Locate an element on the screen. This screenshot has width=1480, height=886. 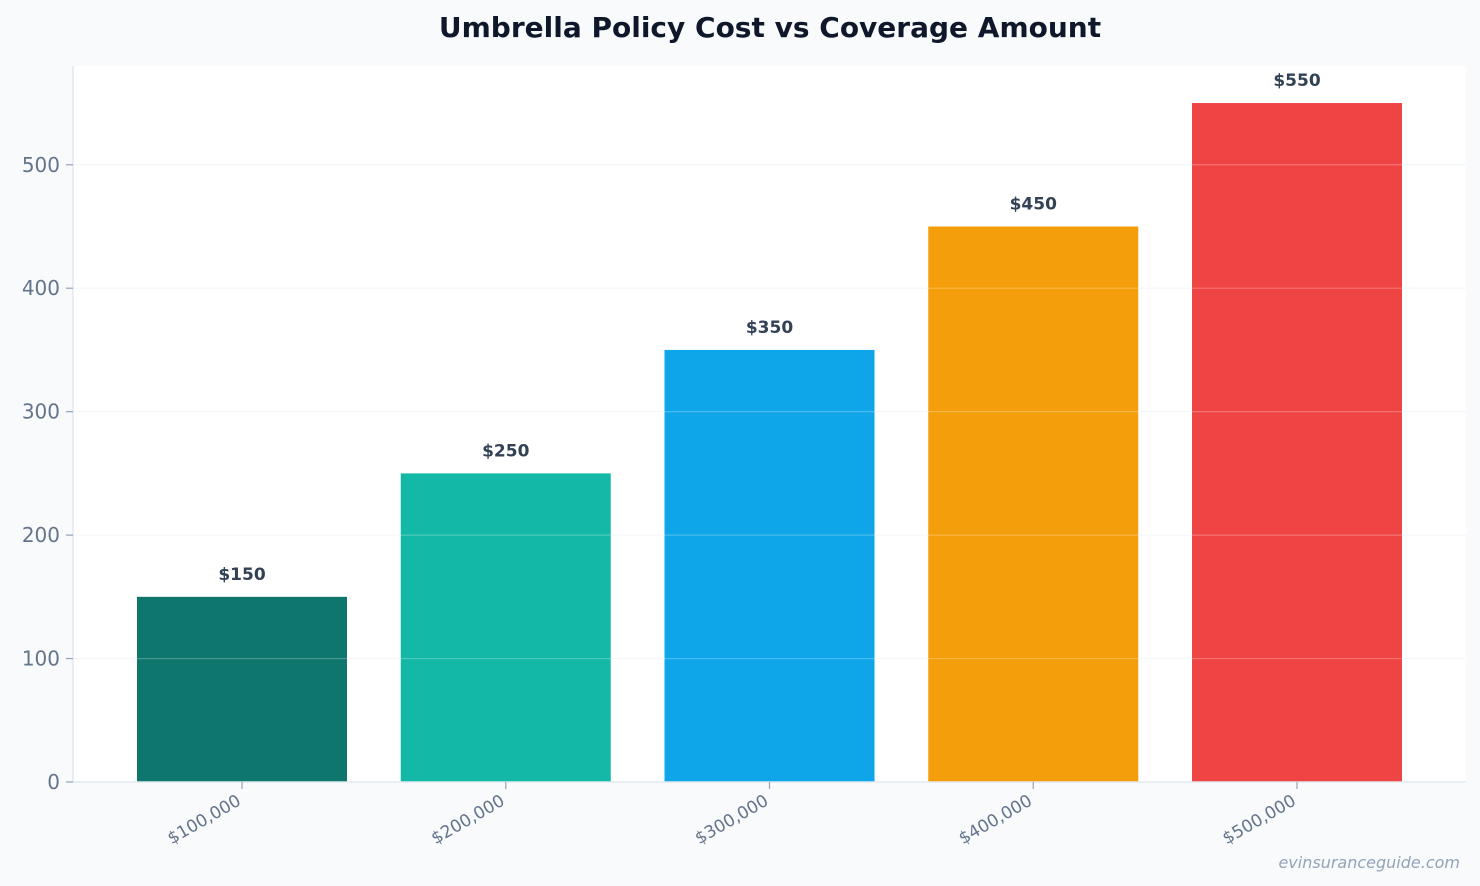
x-tick-label: $200,000 is located at coordinates (468, 820).